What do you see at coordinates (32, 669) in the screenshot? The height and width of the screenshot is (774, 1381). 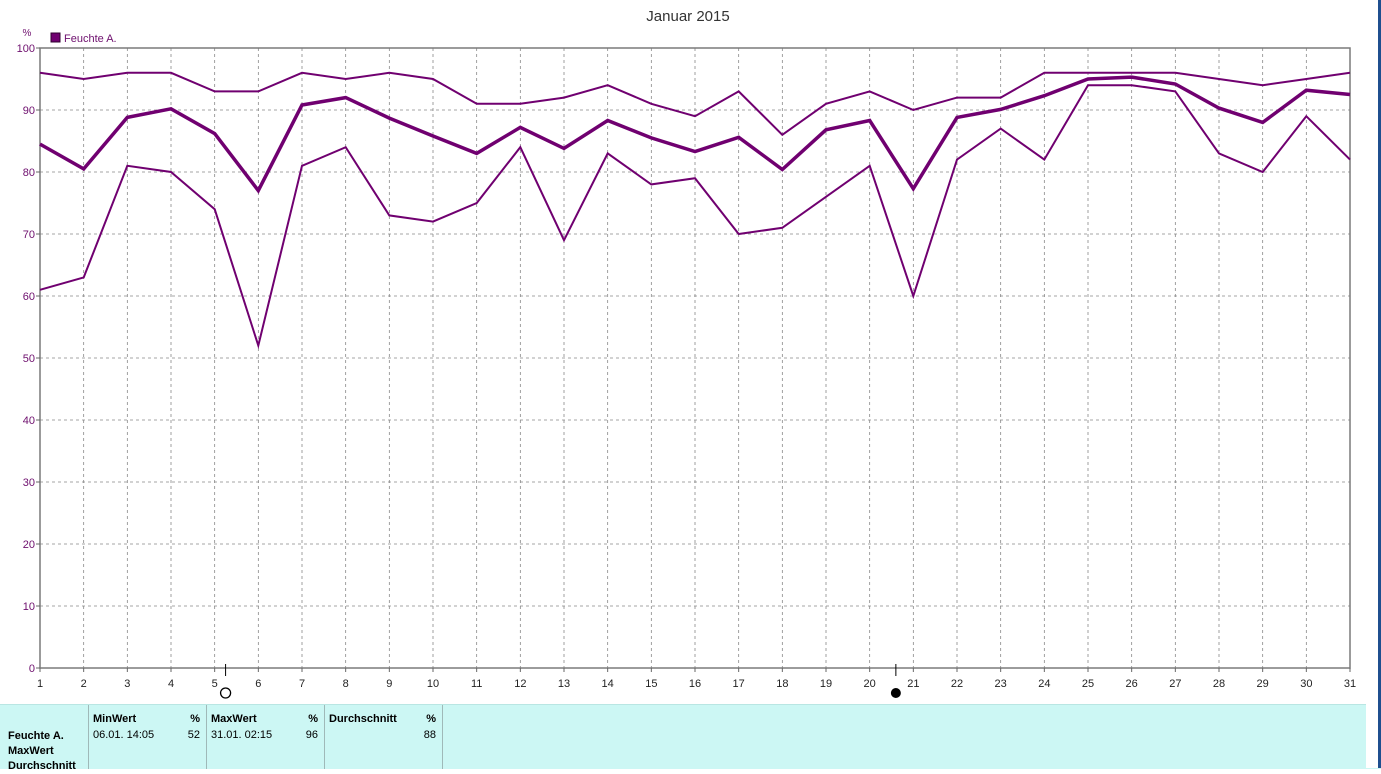 I see `y-tick-label: 0` at bounding box center [32, 669].